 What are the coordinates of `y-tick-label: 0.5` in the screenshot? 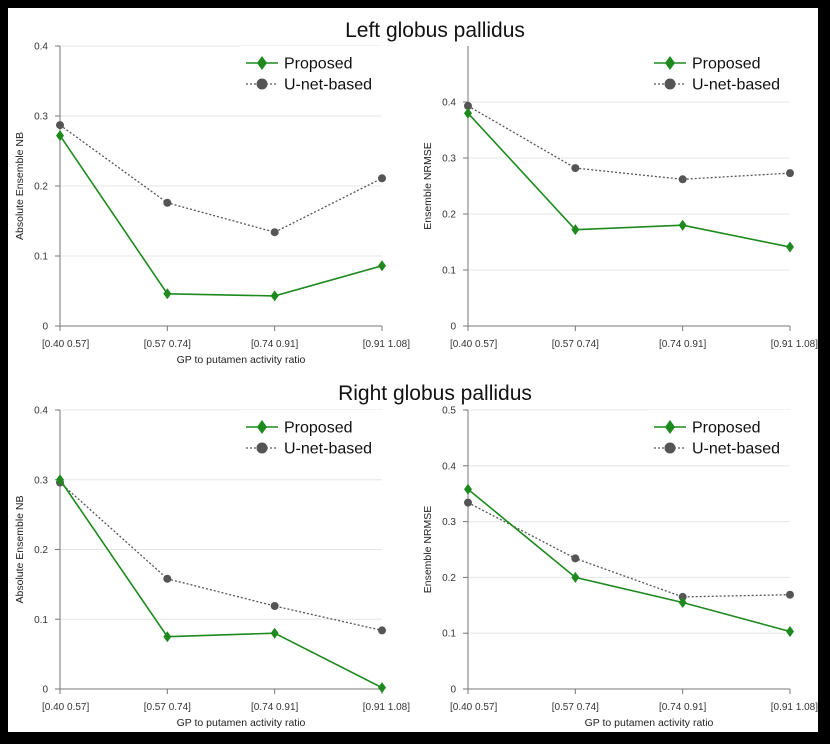 It's located at (449, 411).